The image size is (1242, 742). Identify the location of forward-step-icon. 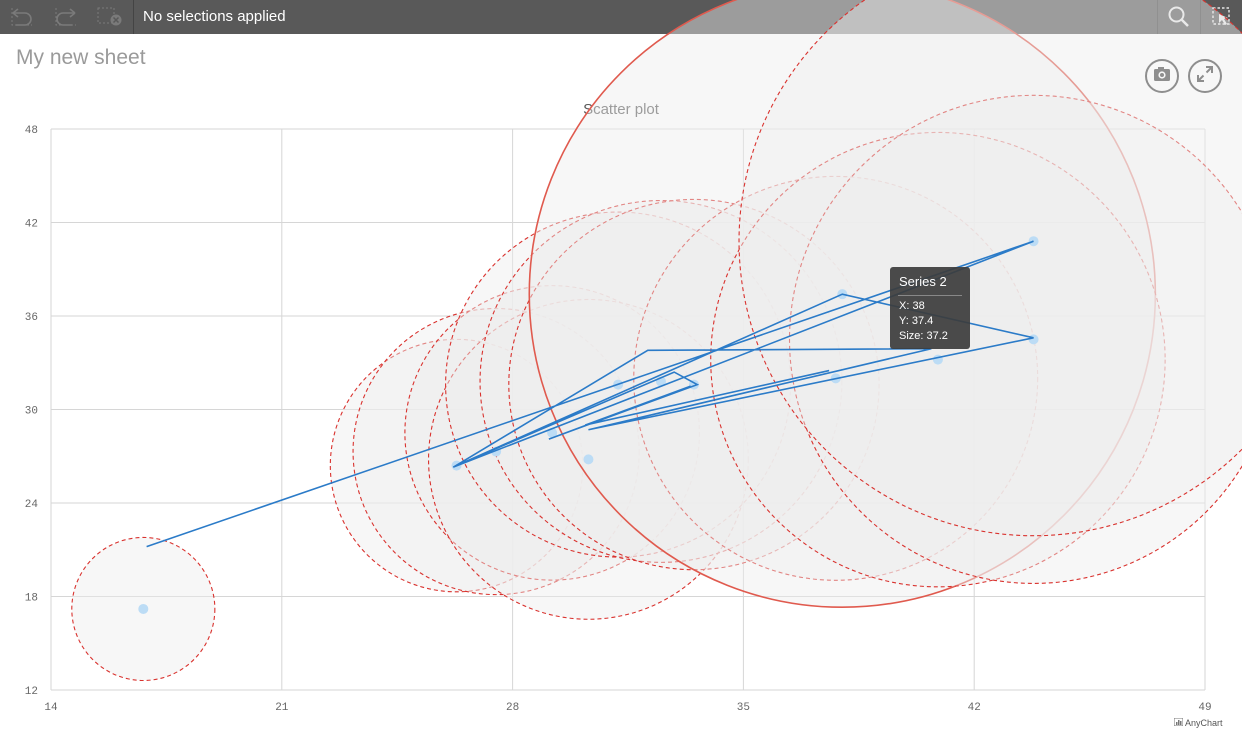
(66, 17).